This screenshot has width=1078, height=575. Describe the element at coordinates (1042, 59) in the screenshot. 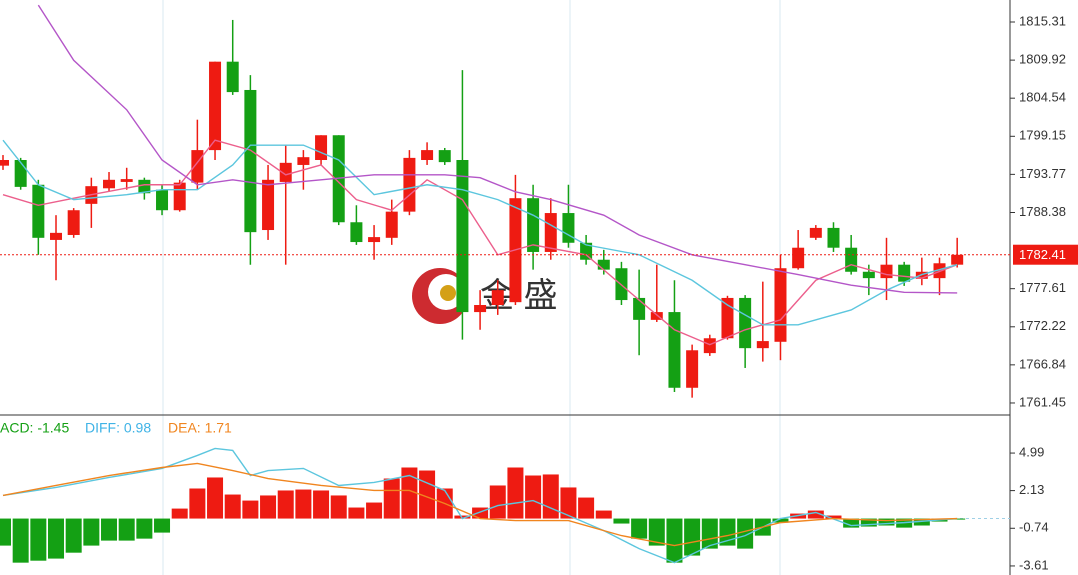

I see `y-tick-label: 1809.92` at that location.